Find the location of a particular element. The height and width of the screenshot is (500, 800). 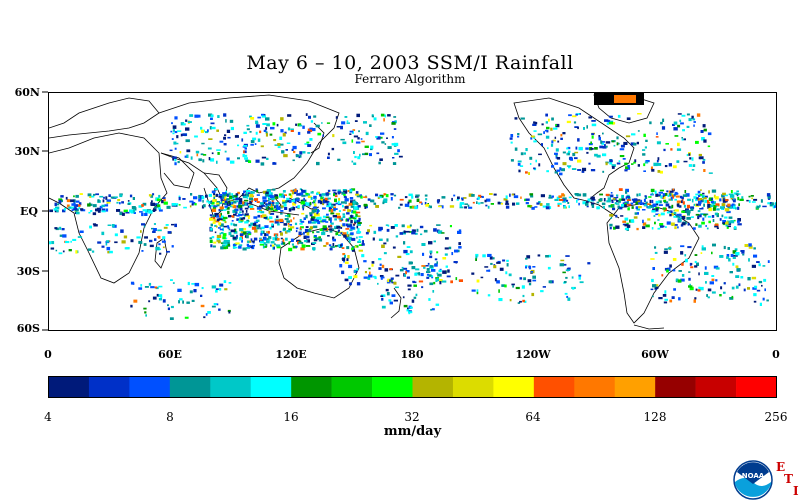

colorbar-label-16: 16 is located at coordinates (291, 417).